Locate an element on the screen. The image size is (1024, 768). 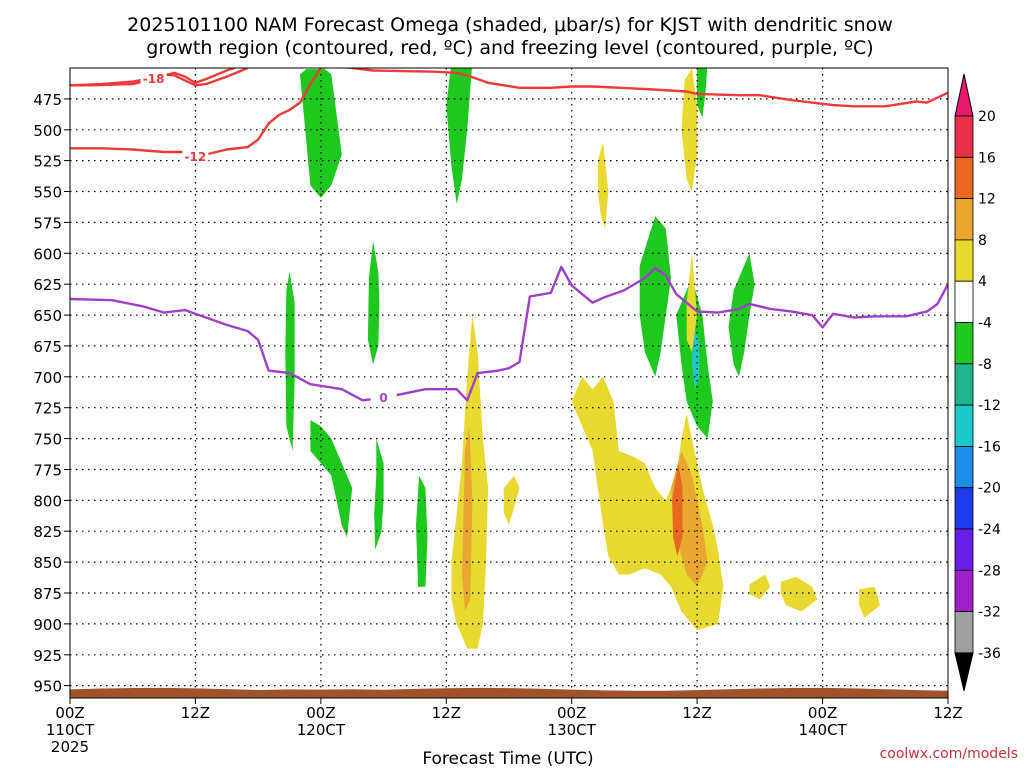
y-tick-label-900: 900 is located at coordinates (47, 625).